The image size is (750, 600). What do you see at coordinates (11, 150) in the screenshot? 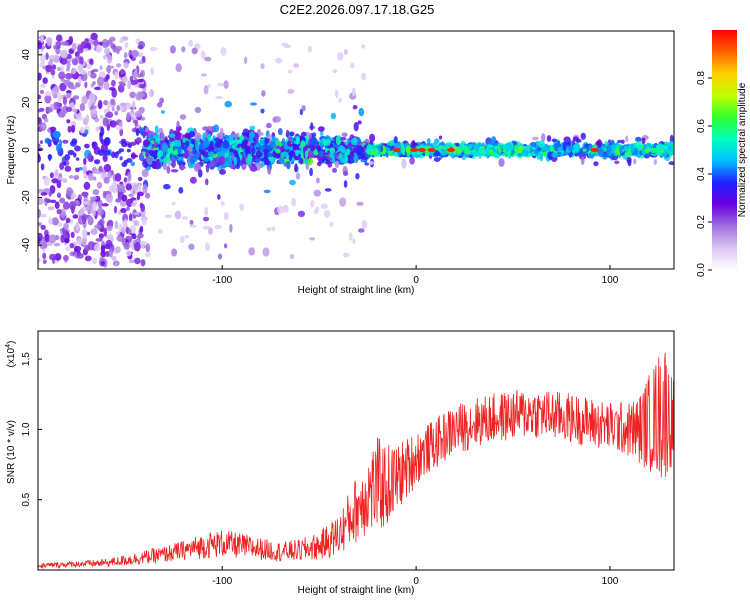
I see `spectrogram-ylabel: Frequency (Hz)` at bounding box center [11, 150].